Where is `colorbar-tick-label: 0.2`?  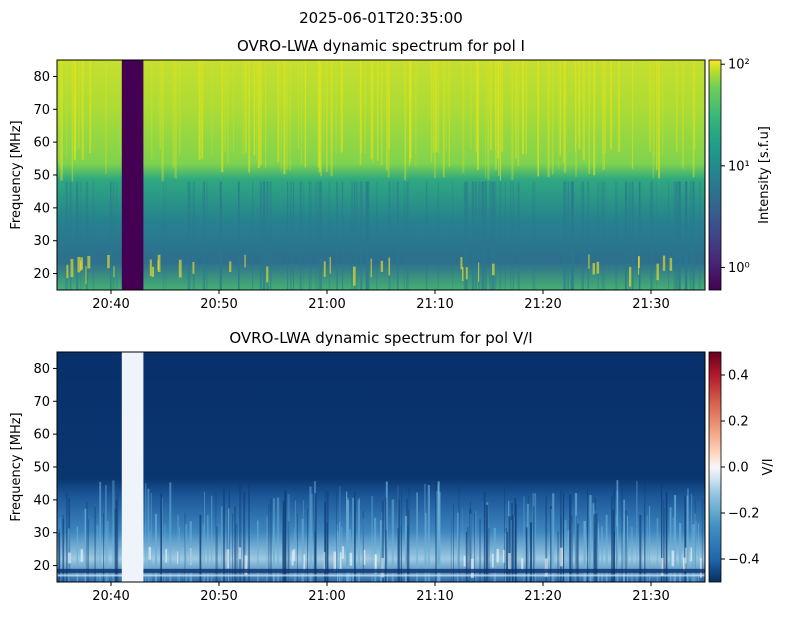
colorbar-tick-label: 0.2 is located at coordinates (738, 422).